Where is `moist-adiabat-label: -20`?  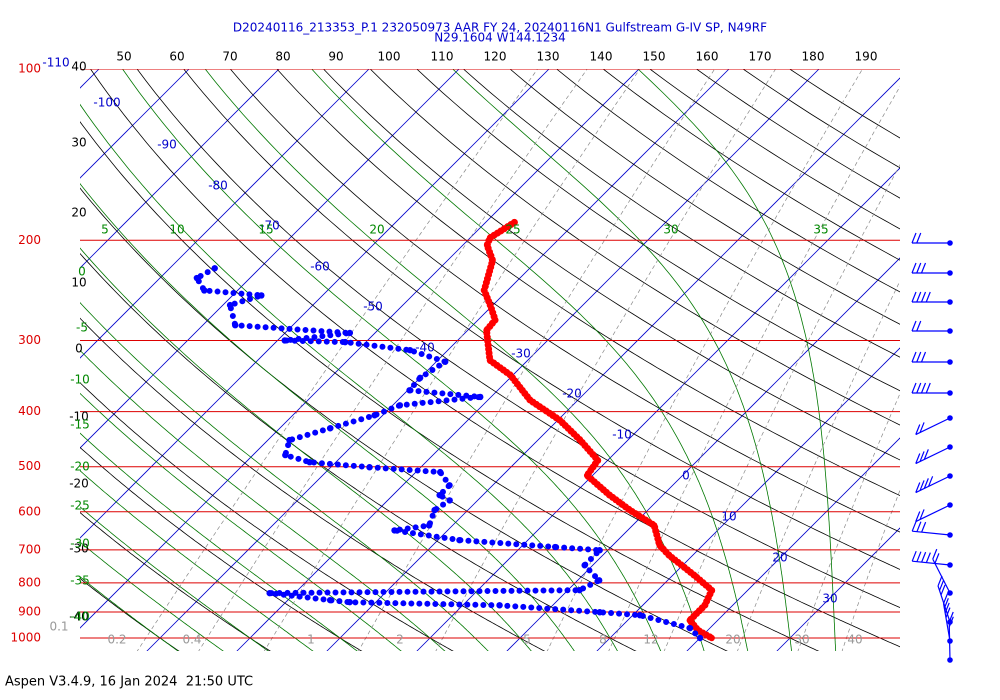 moist-adiabat-label: -20 is located at coordinates (80, 467).